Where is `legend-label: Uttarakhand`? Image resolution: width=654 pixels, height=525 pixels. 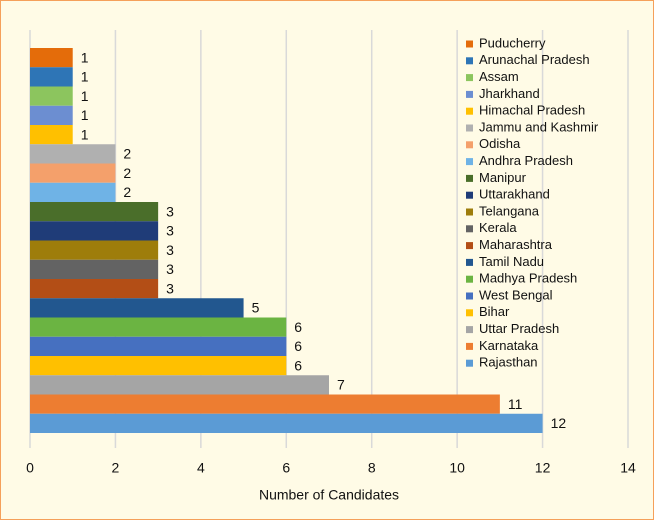 legend-label: Uttarakhand is located at coordinates (514, 194).